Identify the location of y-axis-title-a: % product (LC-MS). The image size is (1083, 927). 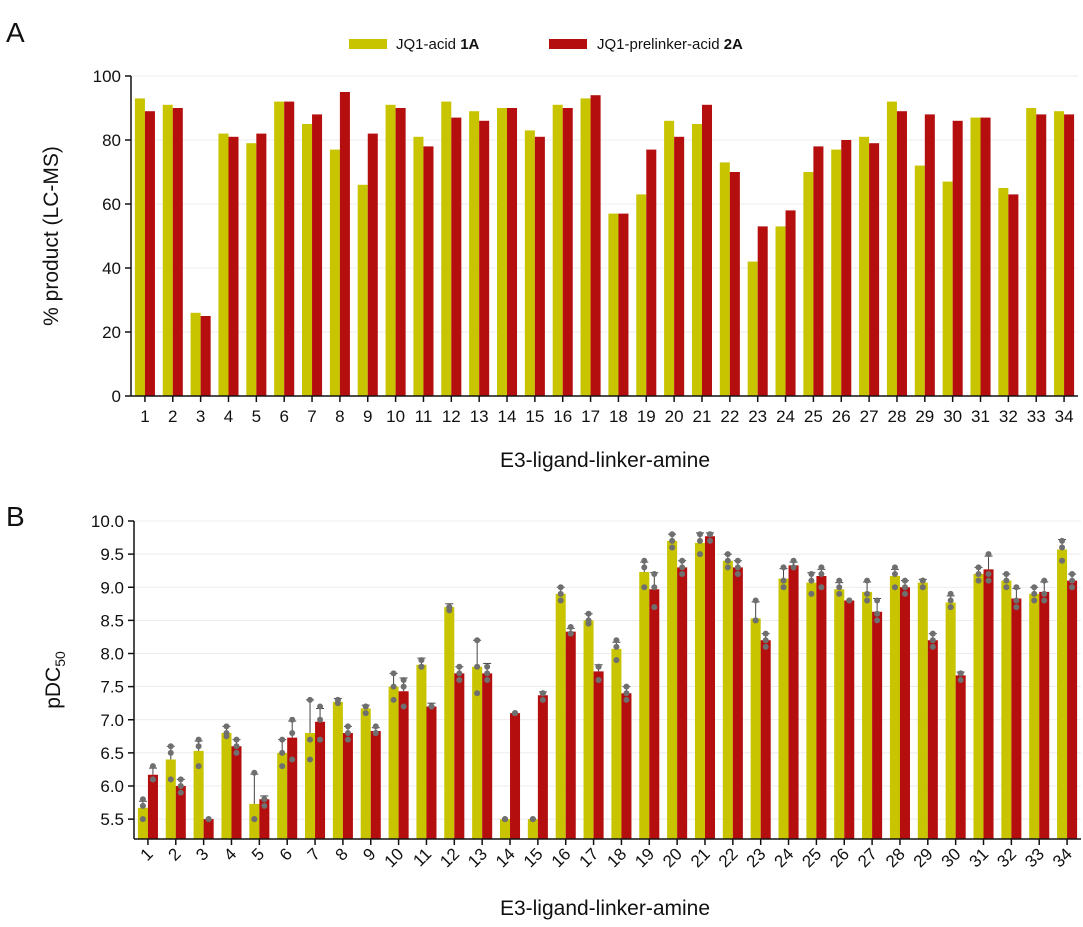
(51, 236).